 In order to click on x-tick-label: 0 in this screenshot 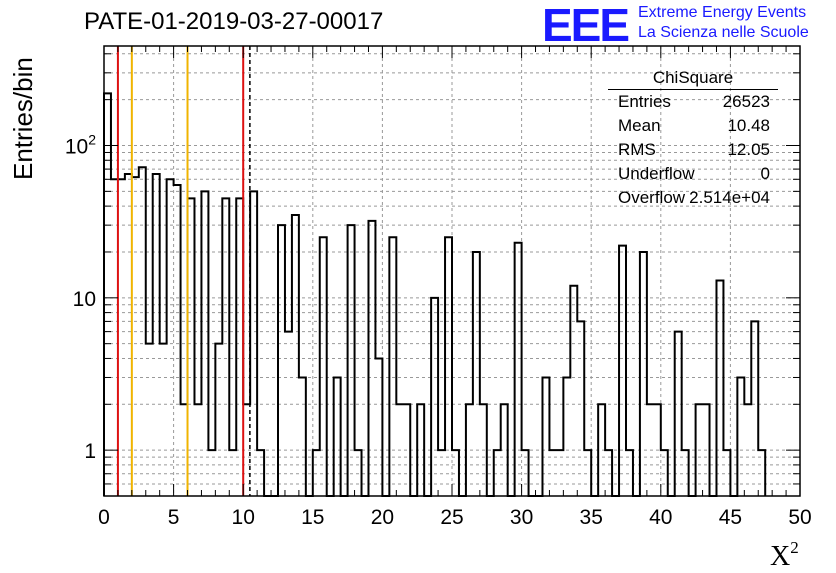, I will do `click(104, 517)`.